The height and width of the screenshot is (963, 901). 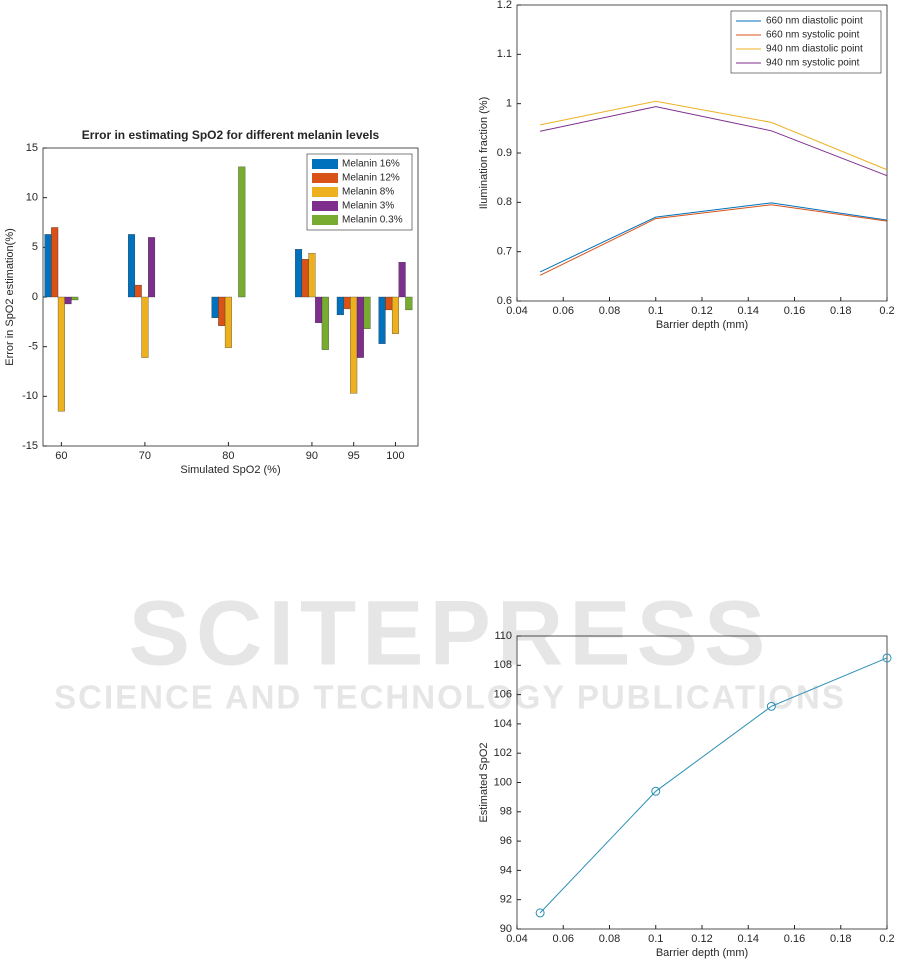 What do you see at coordinates (450, 633) in the screenshot?
I see `watermark-title: SCITEPRESS` at bounding box center [450, 633].